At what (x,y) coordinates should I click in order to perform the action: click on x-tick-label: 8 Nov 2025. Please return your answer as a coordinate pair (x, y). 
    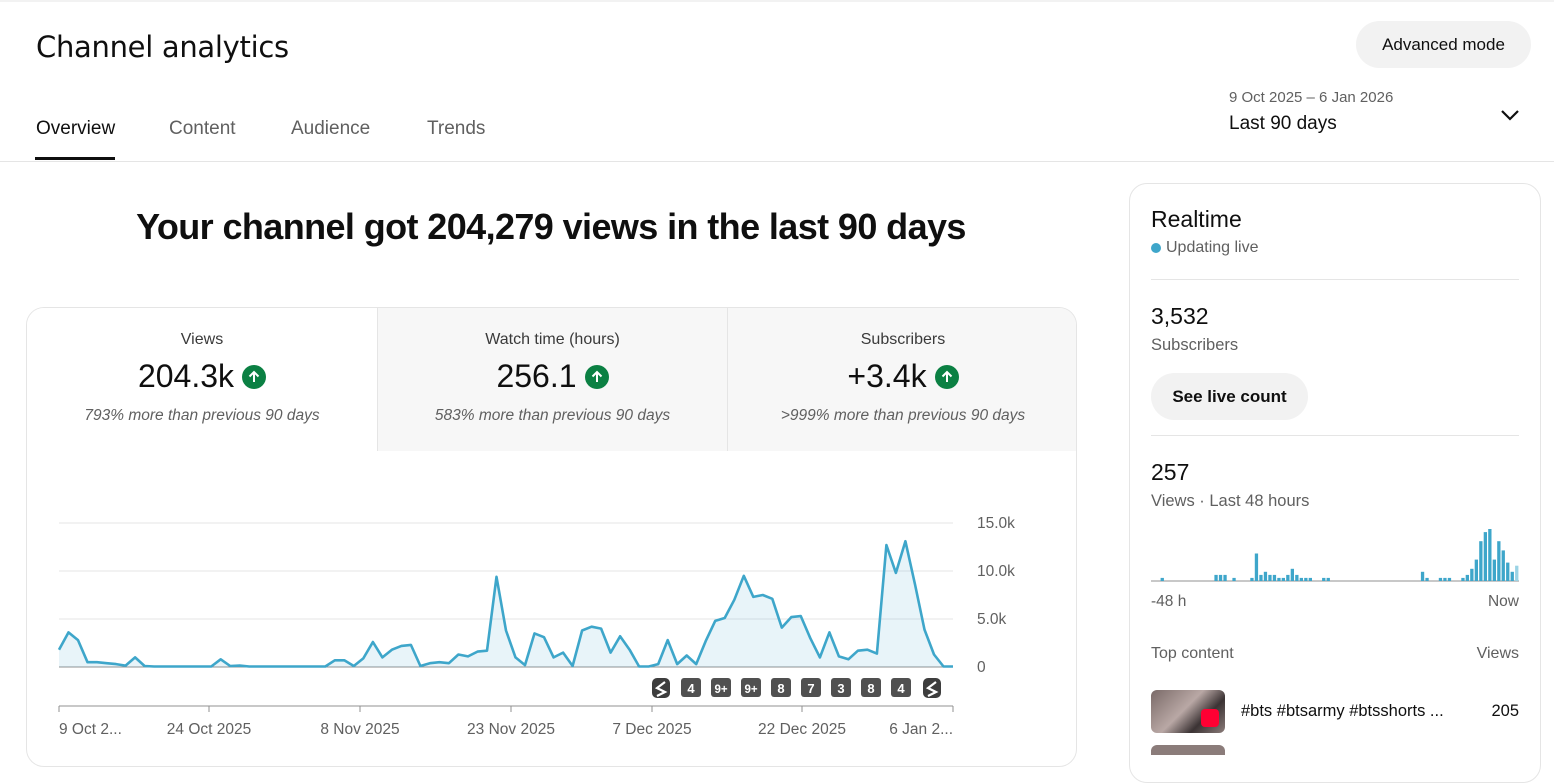
    Looking at the image, I should click on (359, 729).